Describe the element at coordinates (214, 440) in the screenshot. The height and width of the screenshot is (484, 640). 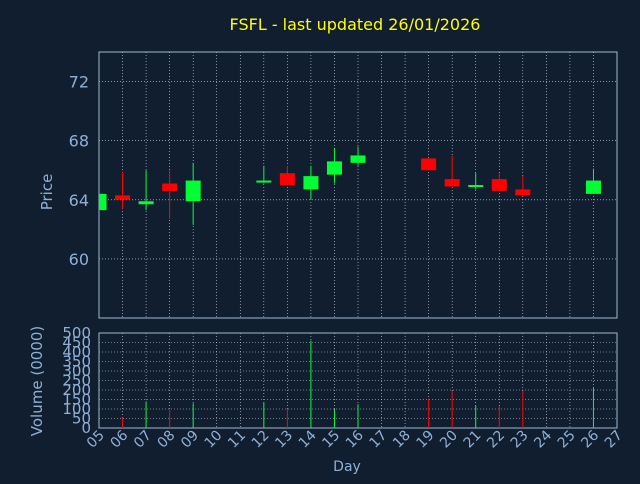
I see `x-tick-label: 10` at that location.